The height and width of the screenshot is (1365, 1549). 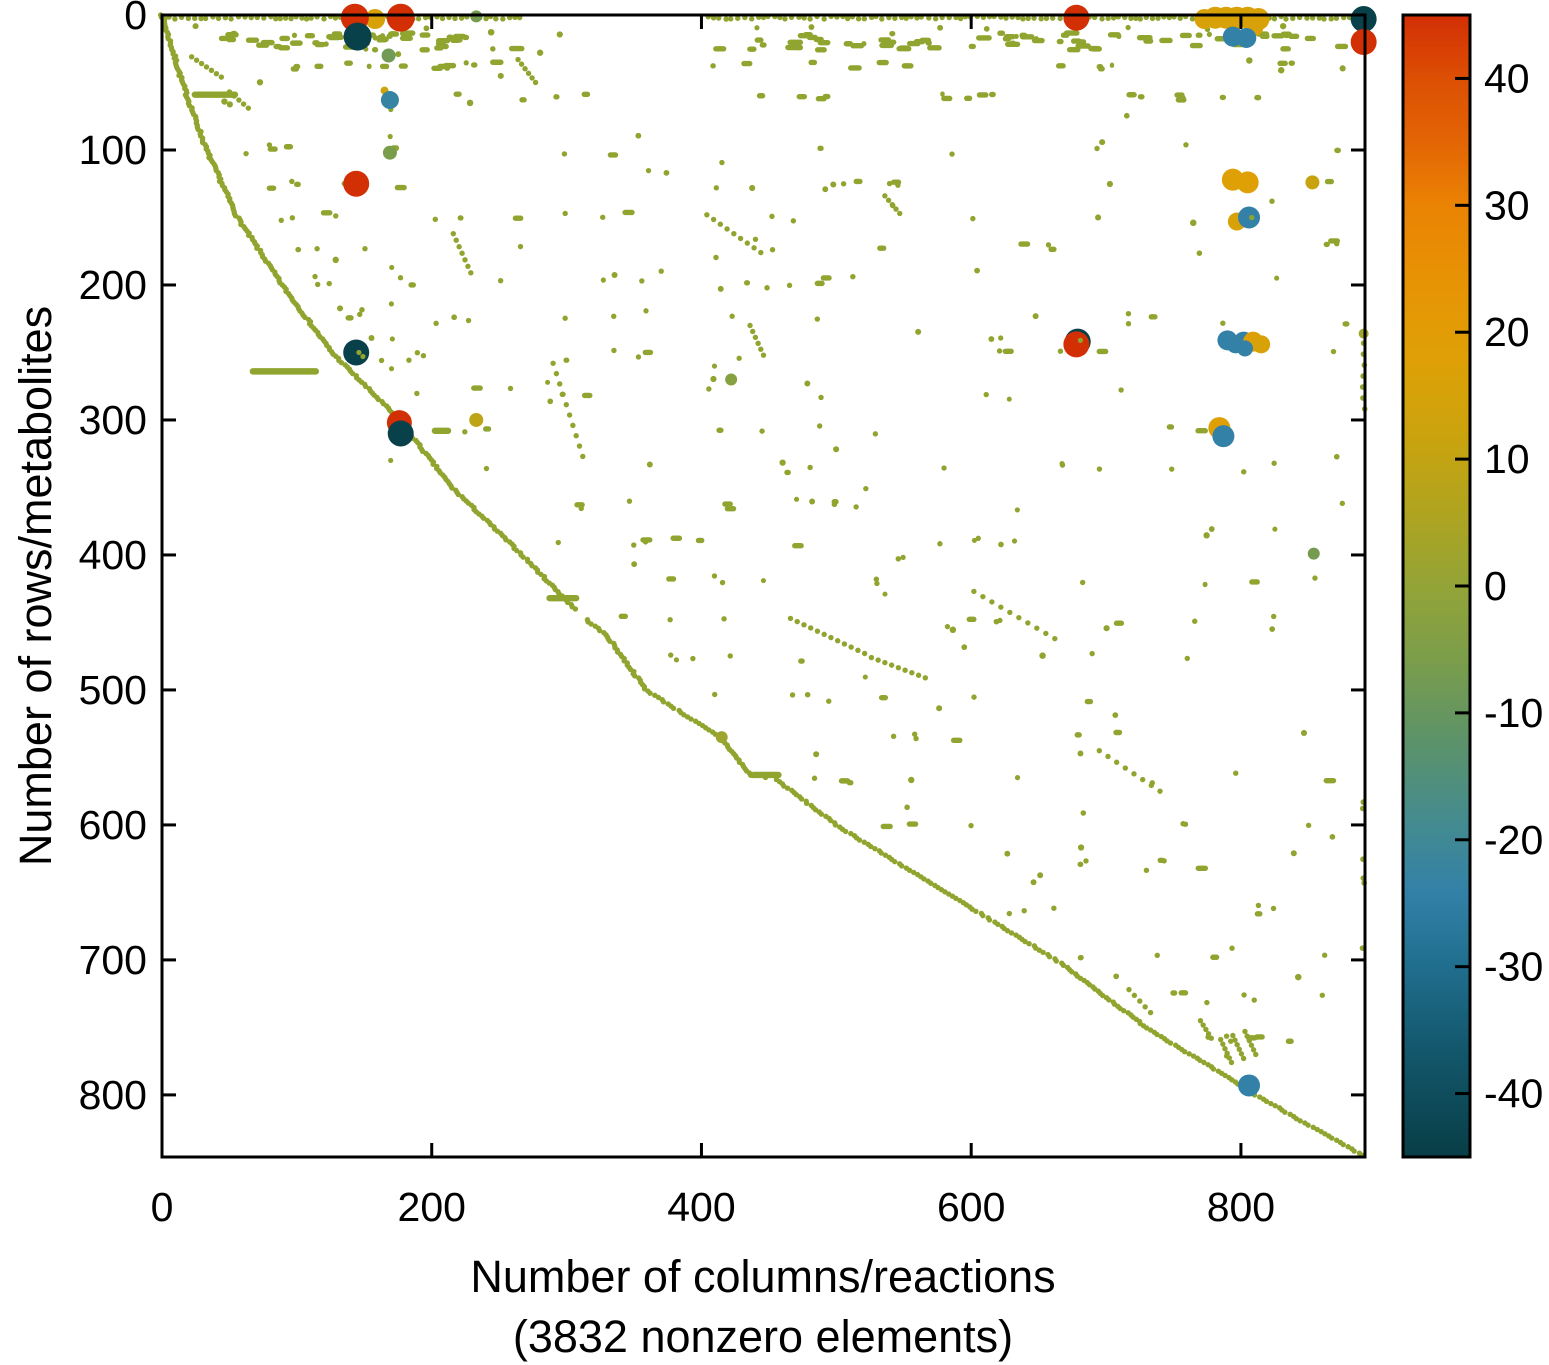 I want to click on colorbar-tick-label: 20, so click(x=1507, y=332).